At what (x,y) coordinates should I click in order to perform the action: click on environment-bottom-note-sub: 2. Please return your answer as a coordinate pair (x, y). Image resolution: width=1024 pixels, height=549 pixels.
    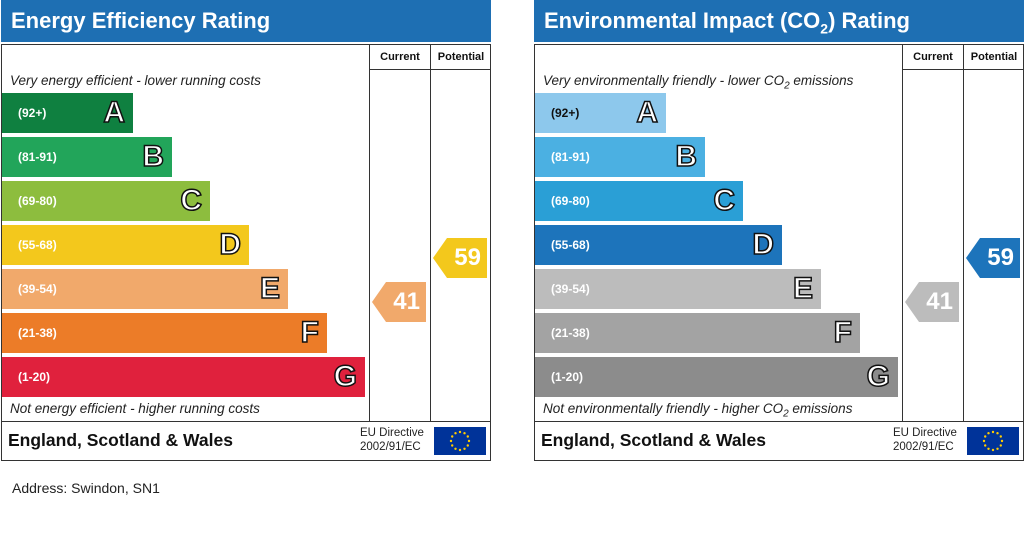
    Looking at the image, I should click on (786, 414).